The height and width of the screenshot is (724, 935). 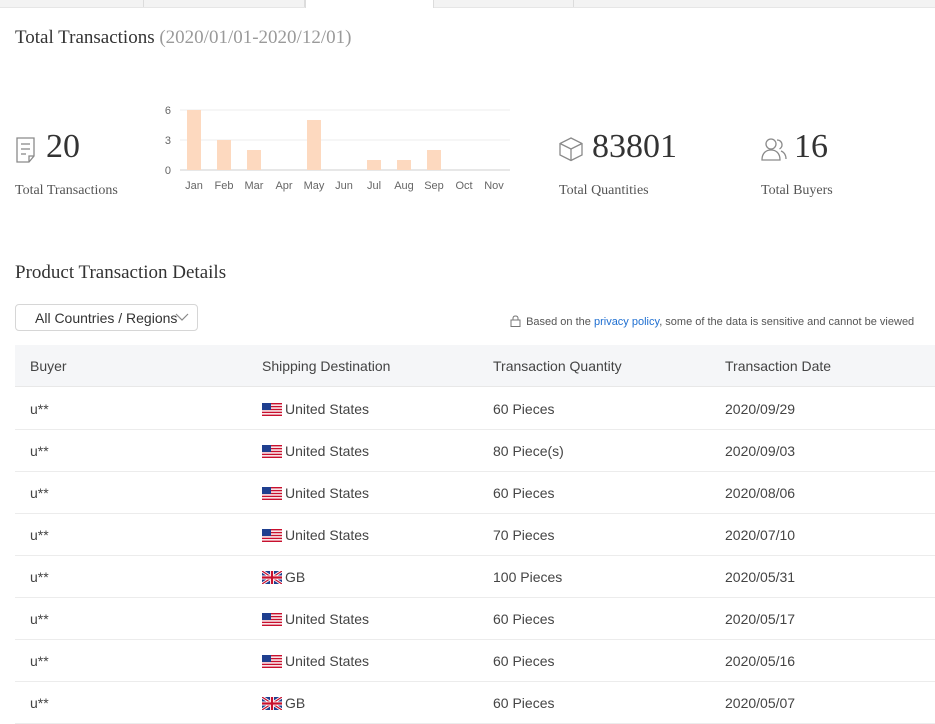 What do you see at coordinates (25, 150) in the screenshot?
I see `receipt-icon` at bounding box center [25, 150].